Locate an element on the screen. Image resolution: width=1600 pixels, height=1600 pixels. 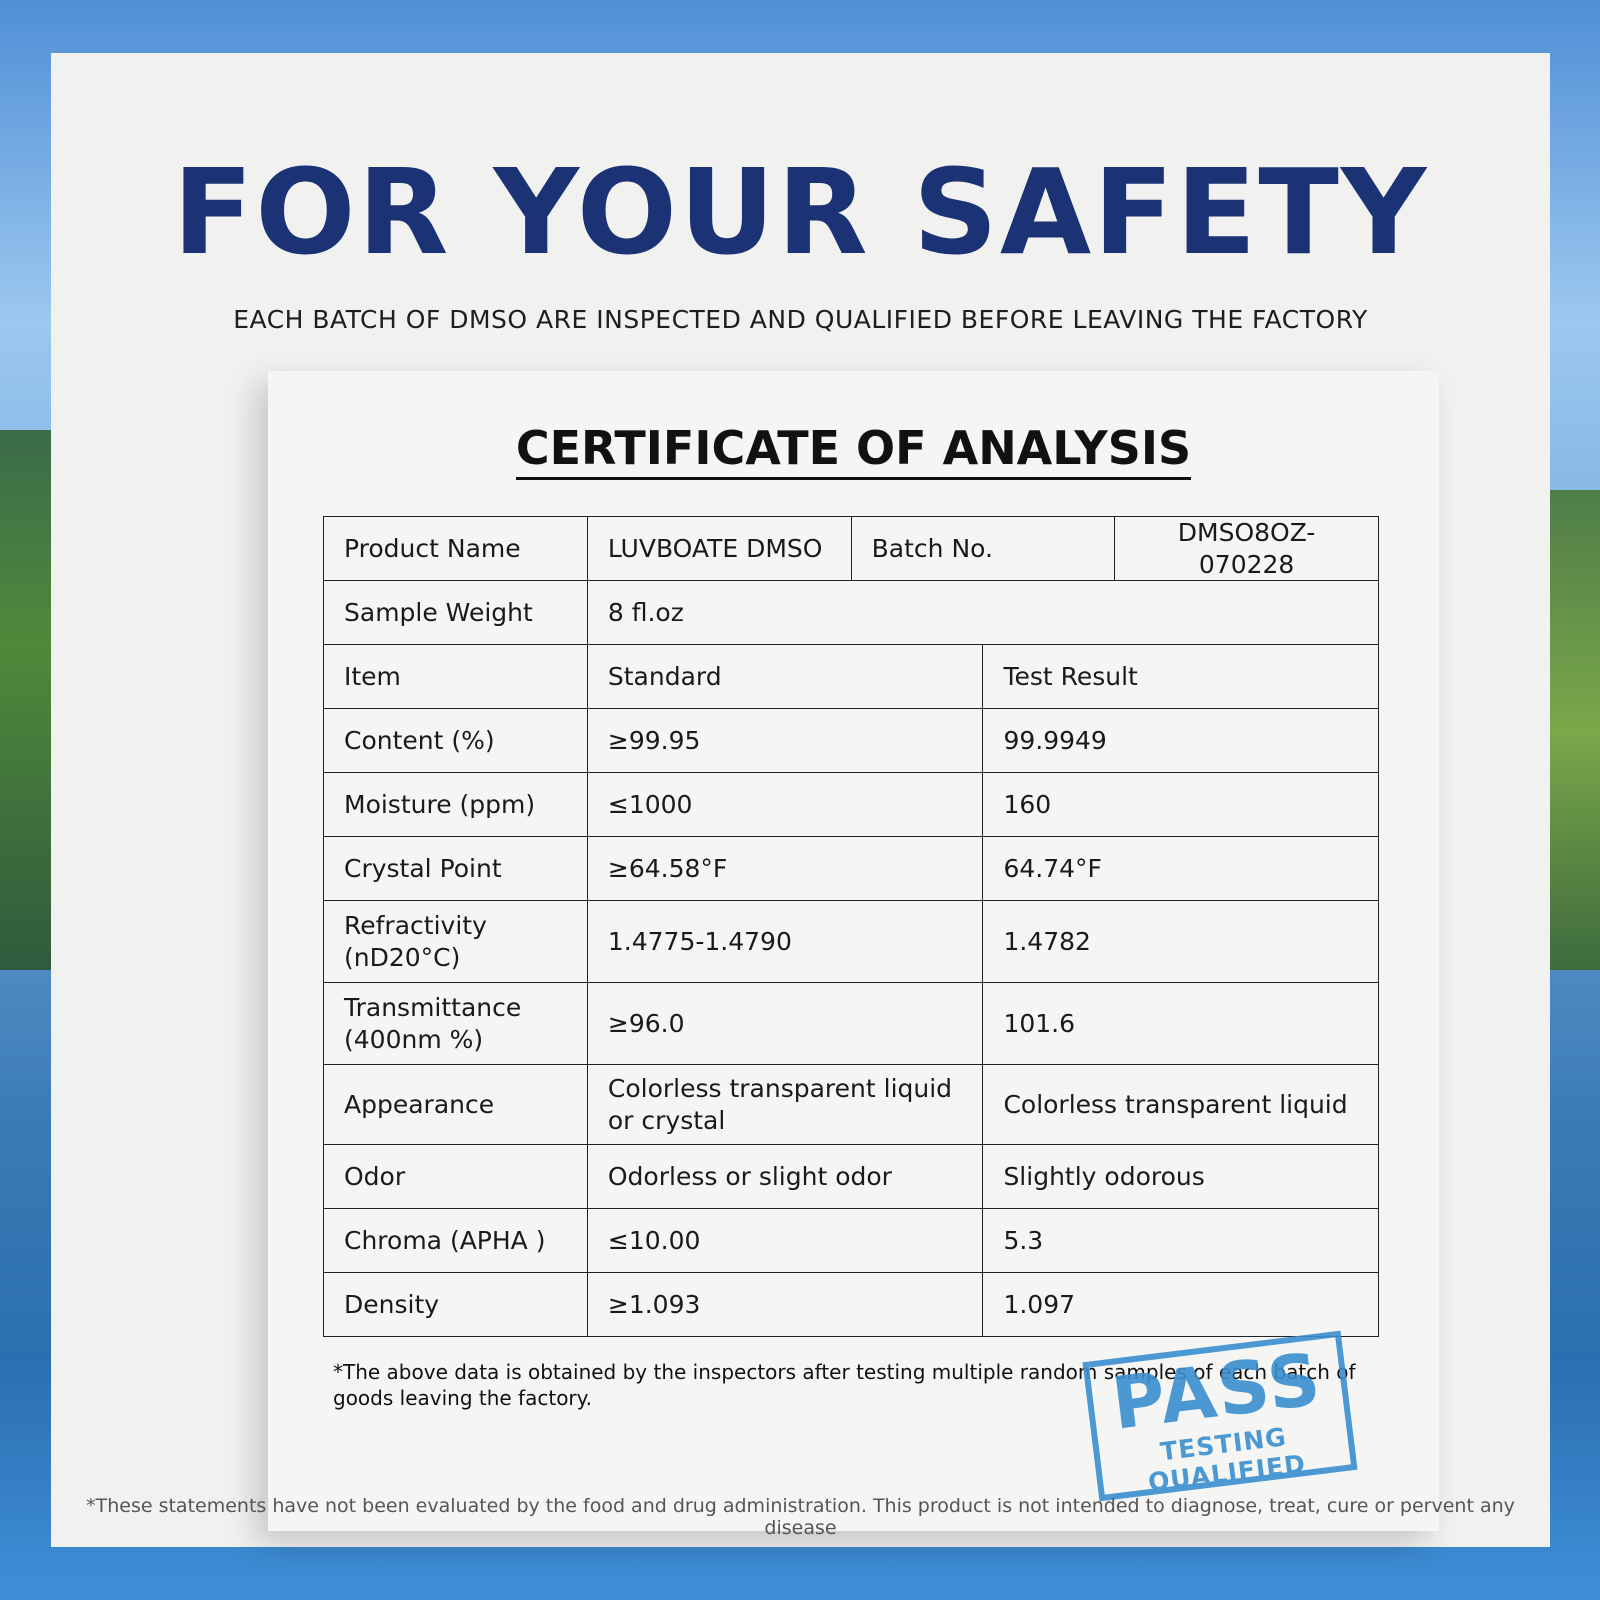
cell: 64.74°F is located at coordinates (1180, 868).